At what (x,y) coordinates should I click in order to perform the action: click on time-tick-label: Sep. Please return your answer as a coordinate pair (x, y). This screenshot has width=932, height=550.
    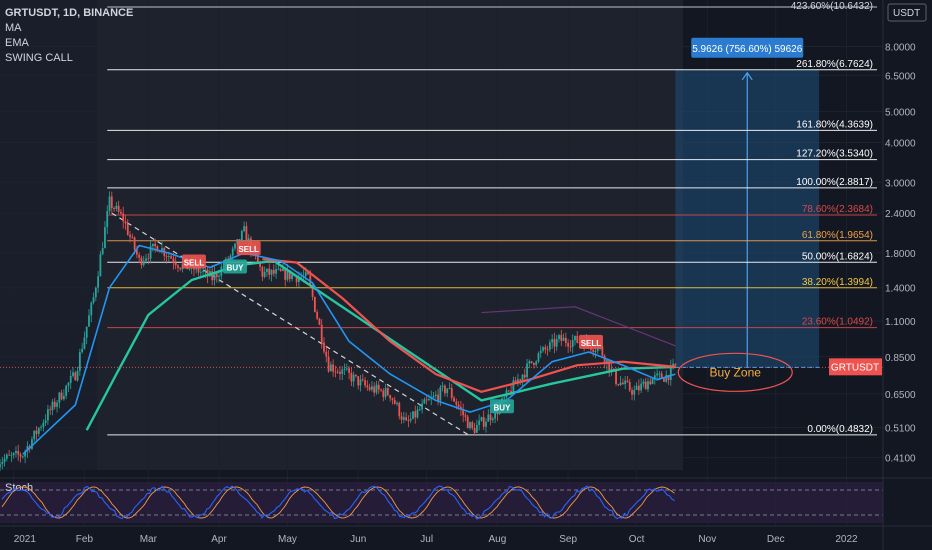
    Looking at the image, I should click on (568, 539).